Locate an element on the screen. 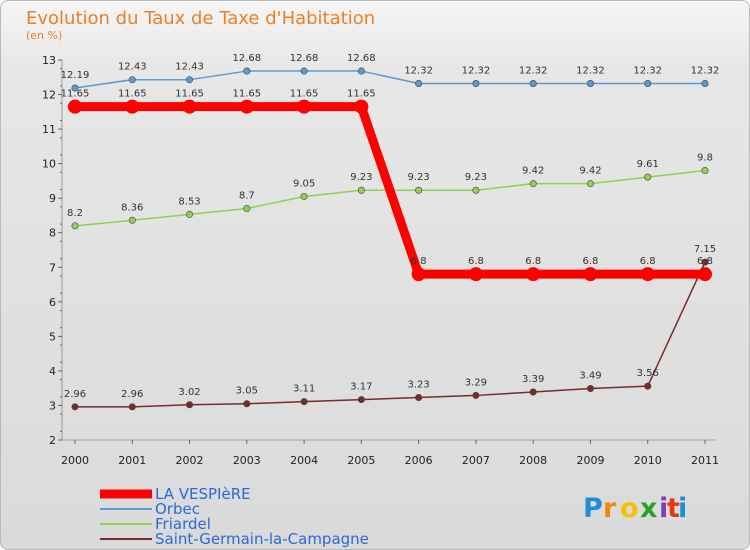 This screenshot has height=550, width=750. y-tick-label: 2 is located at coordinates (52, 440).